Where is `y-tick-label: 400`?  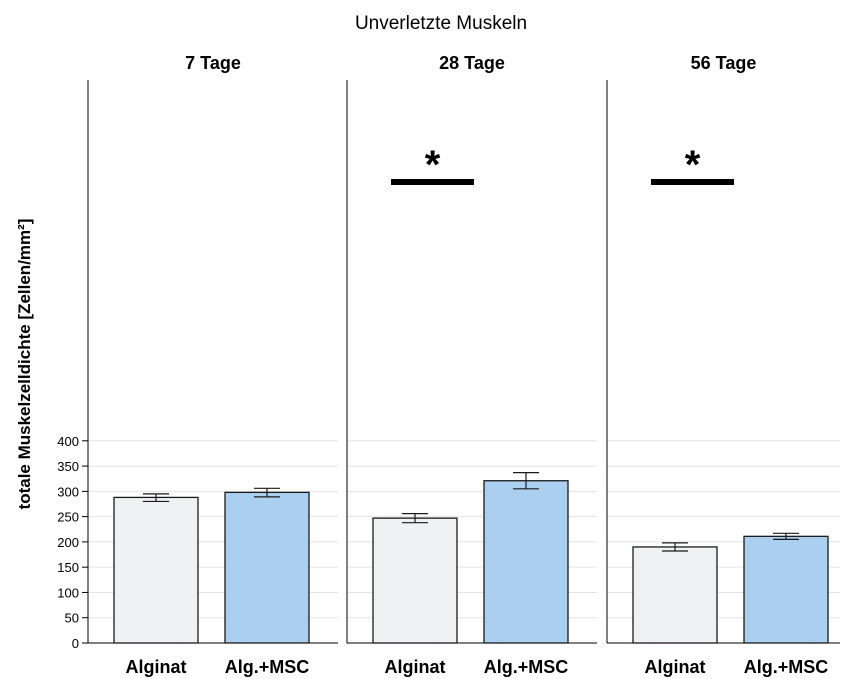
y-tick-label: 400 is located at coordinates (68, 441).